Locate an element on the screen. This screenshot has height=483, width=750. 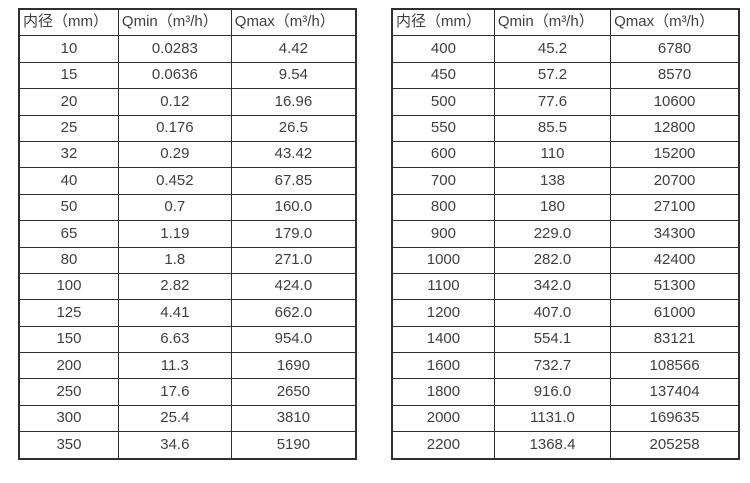
table-row: 15 0.0636 9.54 is located at coordinates (187, 75).